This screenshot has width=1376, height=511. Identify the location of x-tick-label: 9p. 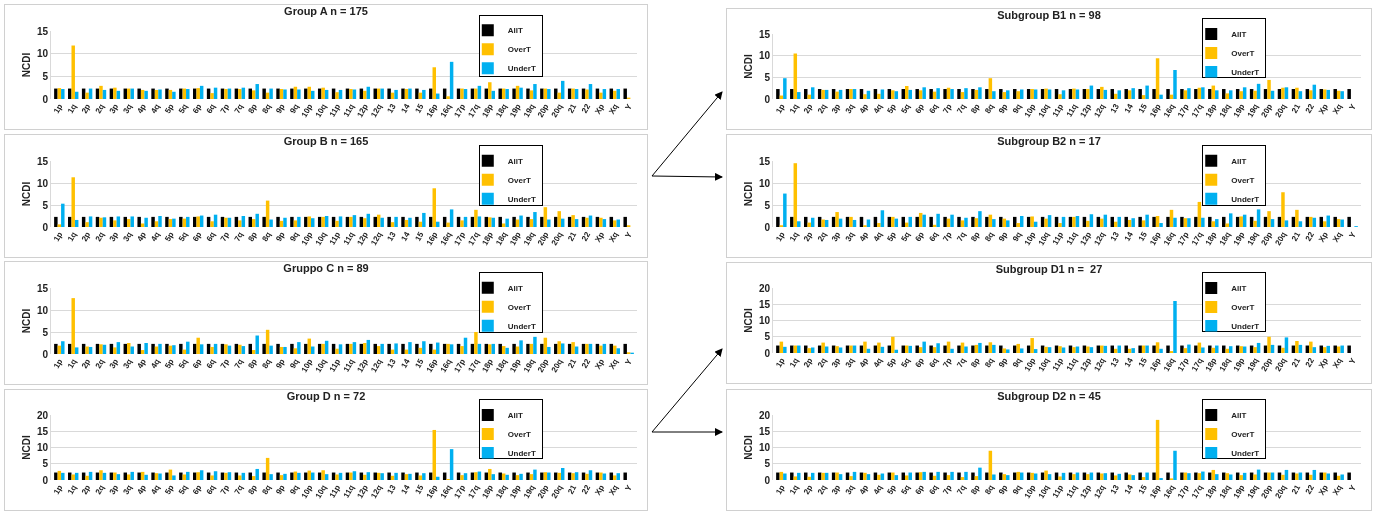
(1003, 490).